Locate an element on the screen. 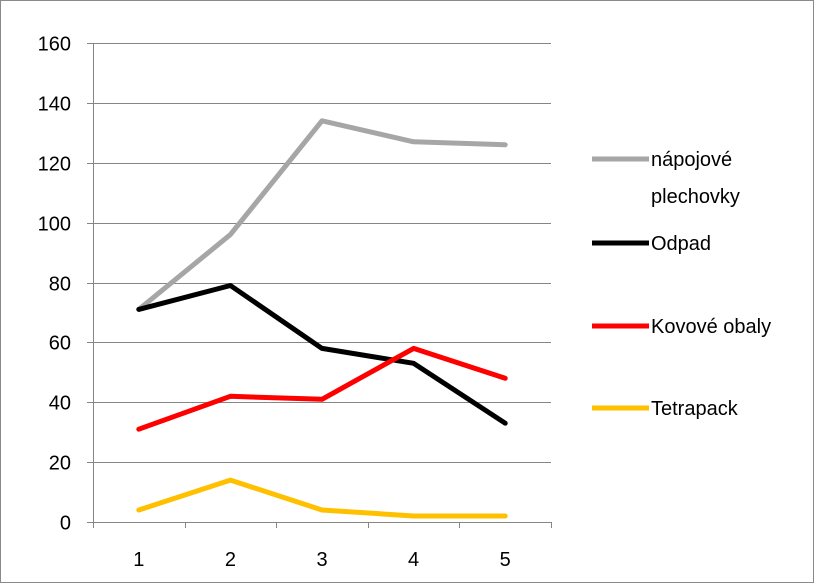 This screenshot has height=583, width=814. x-tick-label: 4 is located at coordinates (413, 560).